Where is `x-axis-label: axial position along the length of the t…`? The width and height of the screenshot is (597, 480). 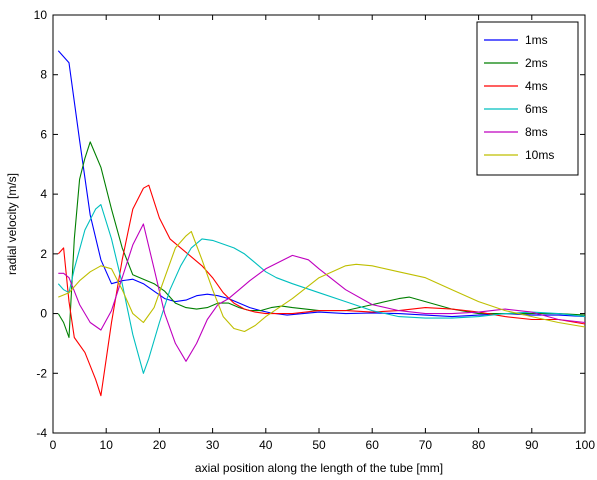 x-axis-label: axial position along the length of the t… is located at coordinates (319, 468).